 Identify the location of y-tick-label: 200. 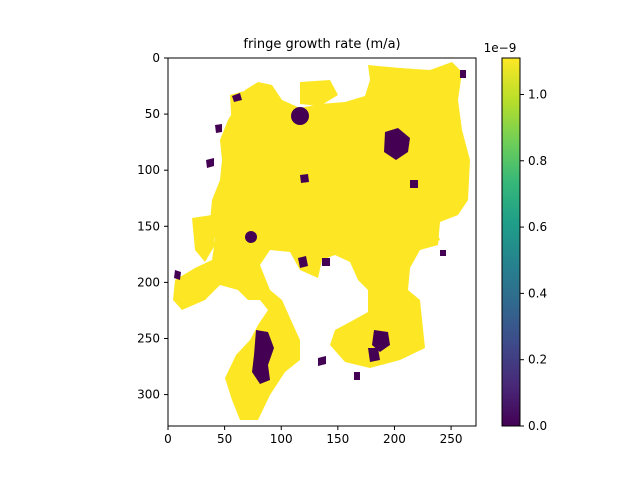
(148, 282).